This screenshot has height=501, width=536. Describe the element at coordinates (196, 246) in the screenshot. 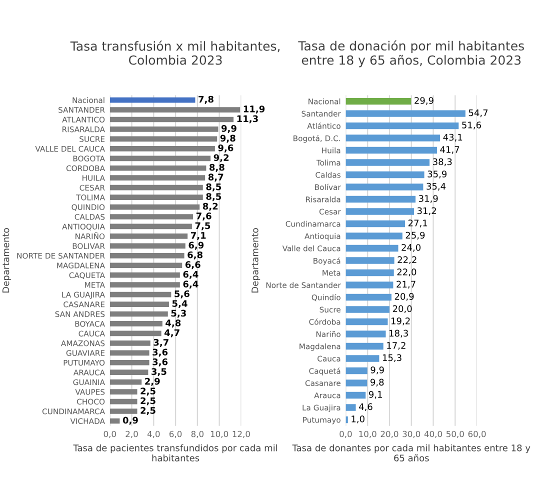

I see `data-label: 6,9` at that location.